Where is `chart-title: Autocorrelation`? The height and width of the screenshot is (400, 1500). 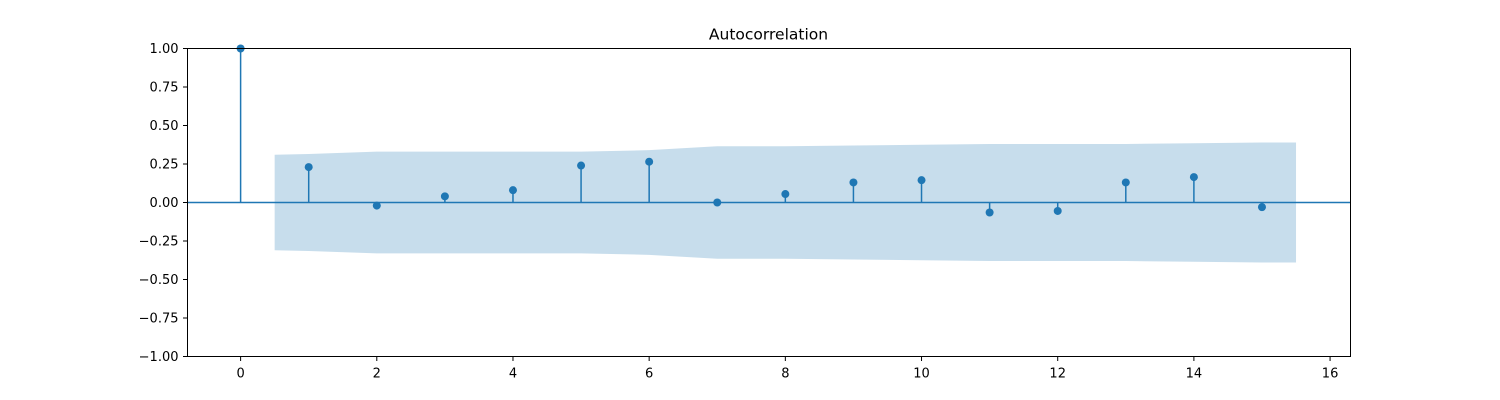
chart-title: Autocorrelation is located at coordinates (768, 35).